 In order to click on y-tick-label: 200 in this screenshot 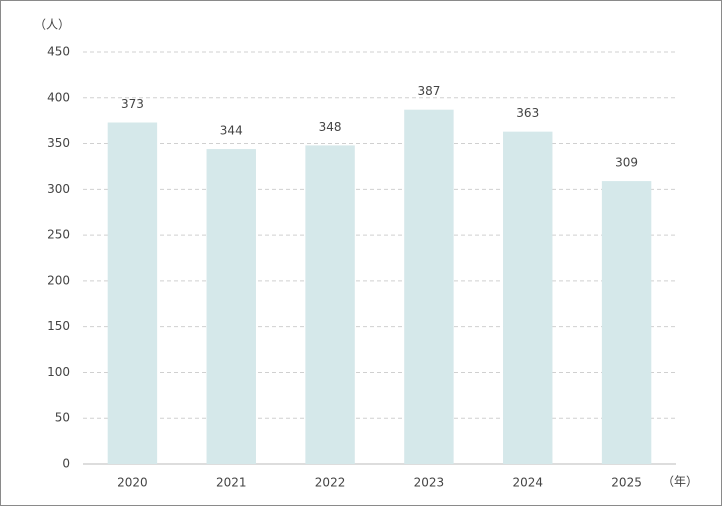, I will do `click(58, 280)`.